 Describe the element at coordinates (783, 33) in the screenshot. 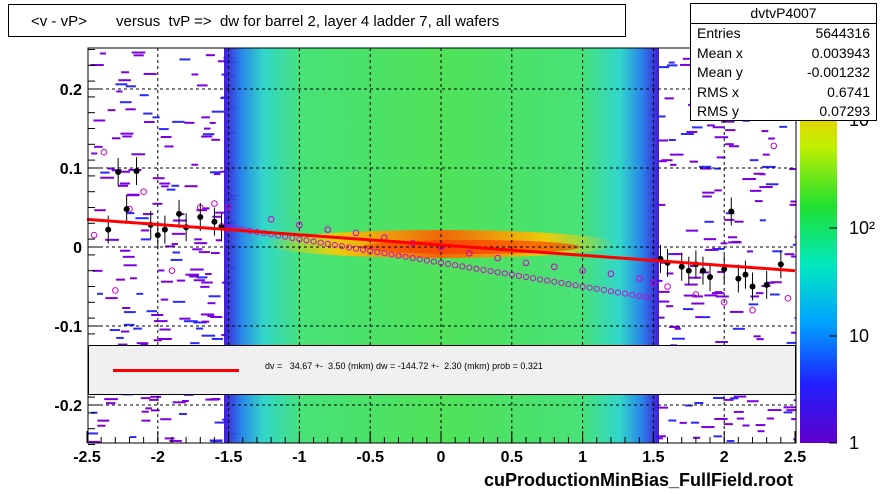

I see `stats-row-entries: Entries 5644316` at that location.